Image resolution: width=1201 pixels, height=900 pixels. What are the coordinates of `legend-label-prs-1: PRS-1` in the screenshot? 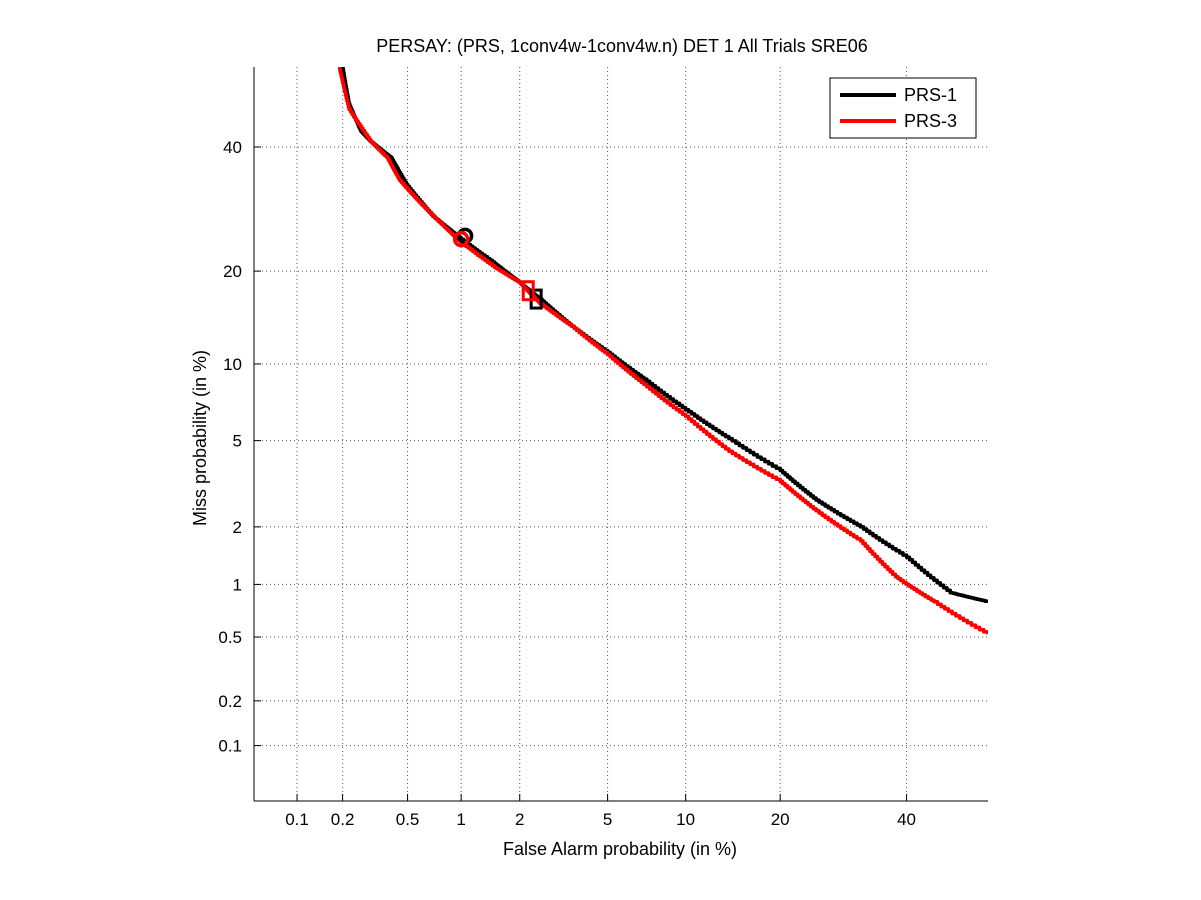 It's located at (930, 95).